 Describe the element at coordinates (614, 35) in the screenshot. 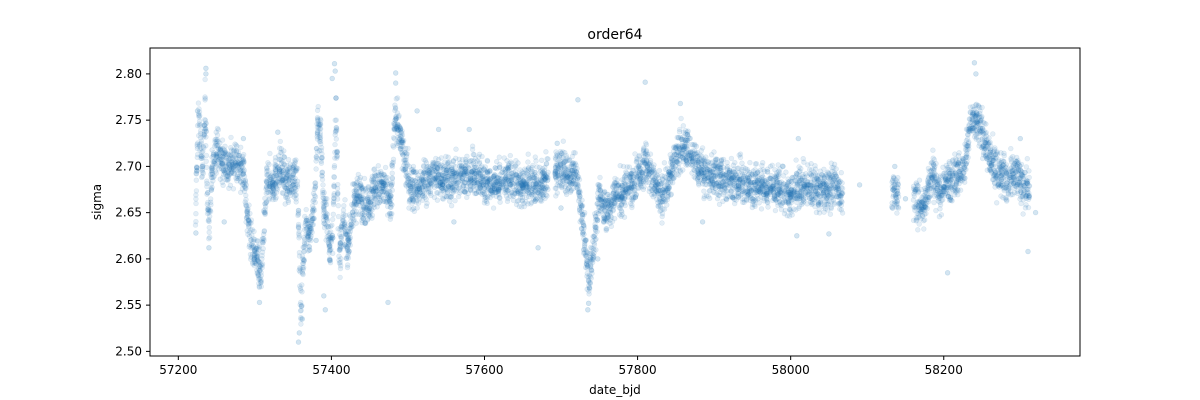

I see `chart-title: order64` at that location.